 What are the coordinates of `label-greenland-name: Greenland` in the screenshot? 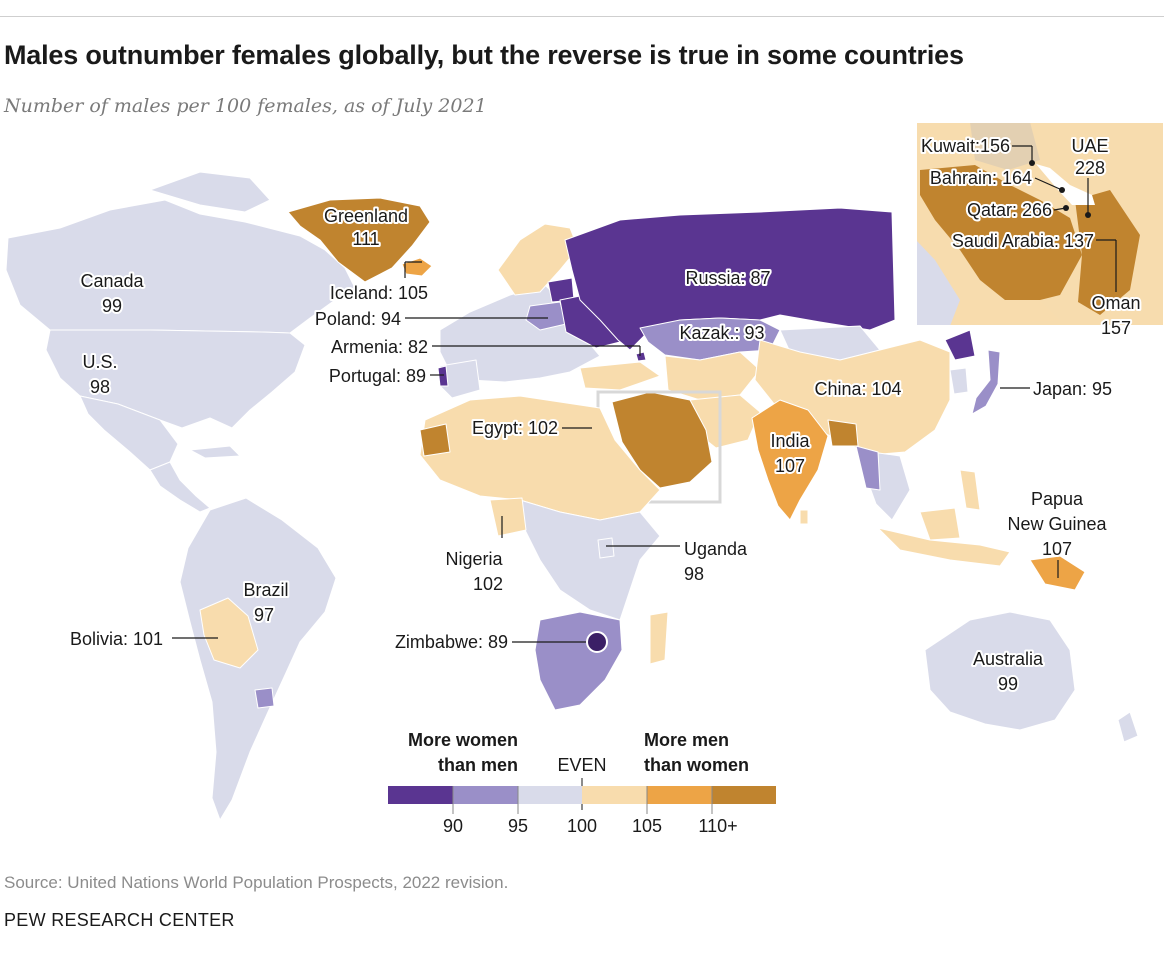 It's located at (366, 216).